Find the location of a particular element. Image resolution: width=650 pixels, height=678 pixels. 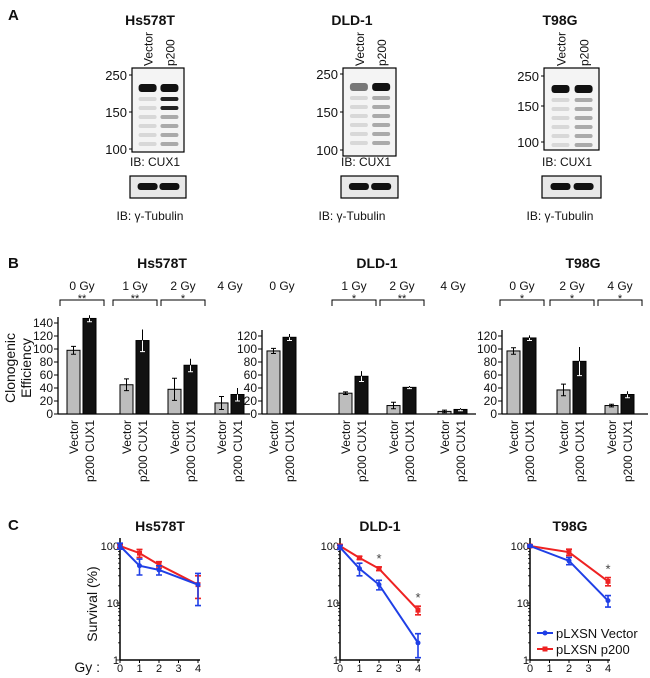

significance-marker: ** is located at coordinates (135, 299).